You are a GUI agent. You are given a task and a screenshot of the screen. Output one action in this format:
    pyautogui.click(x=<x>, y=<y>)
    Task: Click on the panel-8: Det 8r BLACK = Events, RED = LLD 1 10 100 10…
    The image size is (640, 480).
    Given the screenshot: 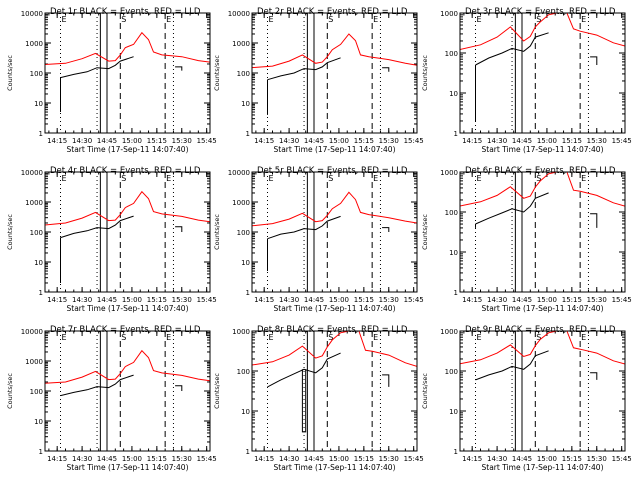 What is the action you would take?
    pyautogui.click(x=318, y=398)
    